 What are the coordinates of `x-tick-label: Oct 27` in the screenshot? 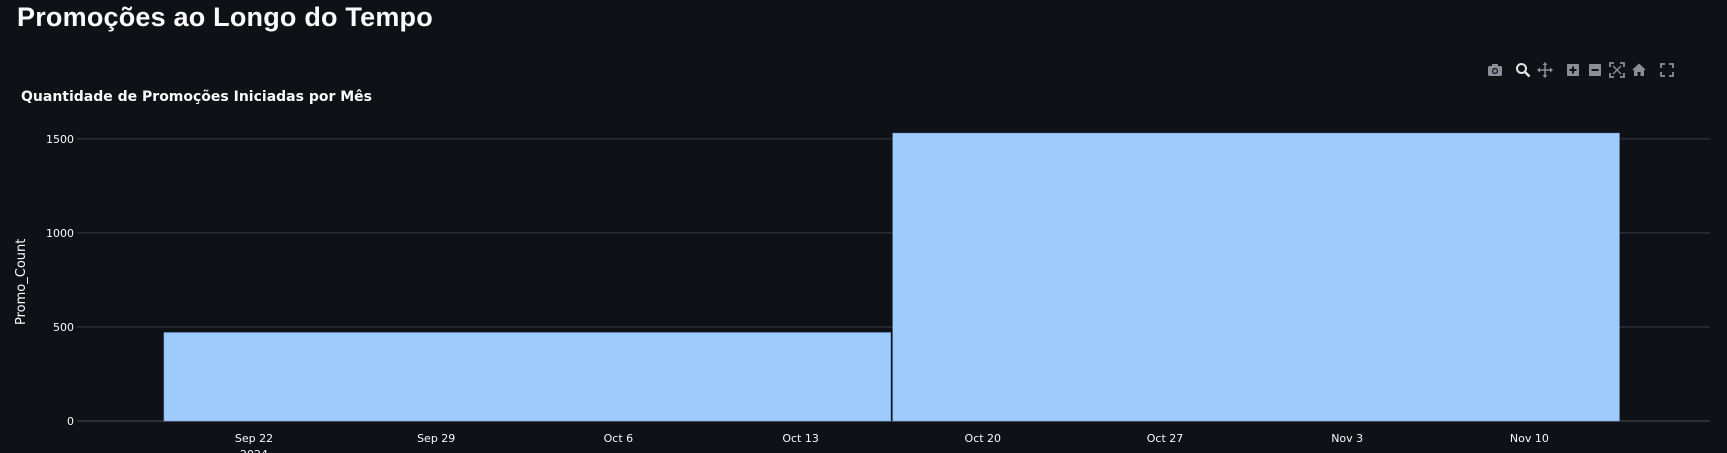 It's located at (1165, 438).